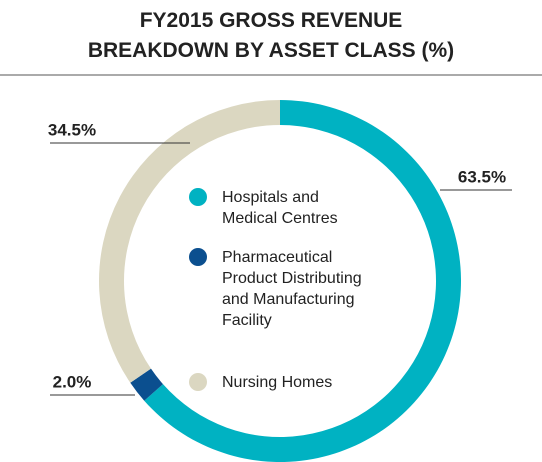 The width and height of the screenshot is (542, 462). Describe the element at coordinates (482, 176) in the screenshot. I see `value-label: 63.5%` at that location.